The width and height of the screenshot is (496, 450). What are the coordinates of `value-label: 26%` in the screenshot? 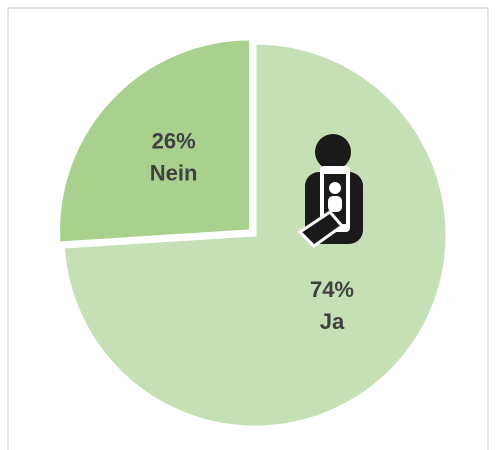 It's located at (174, 140).